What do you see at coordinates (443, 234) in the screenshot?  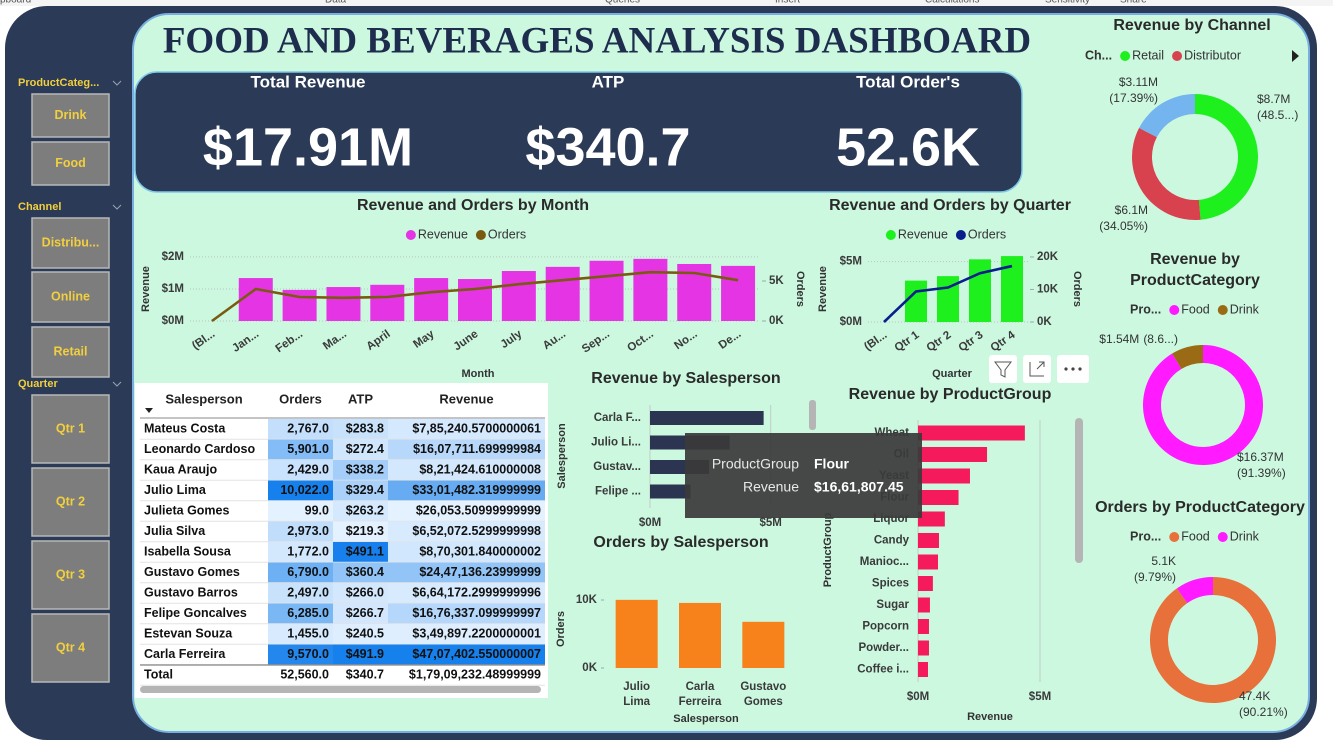 I see `legend-label: Revenue` at bounding box center [443, 234].